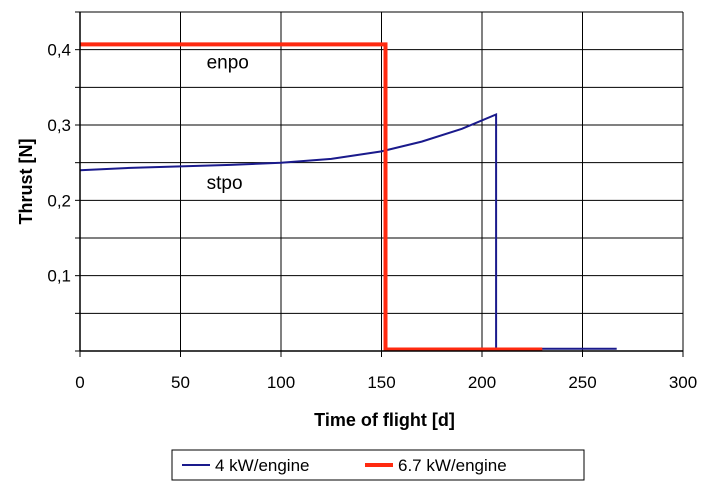  What do you see at coordinates (59, 125) in the screenshot?
I see `y-tick-label: 0,3` at bounding box center [59, 125].